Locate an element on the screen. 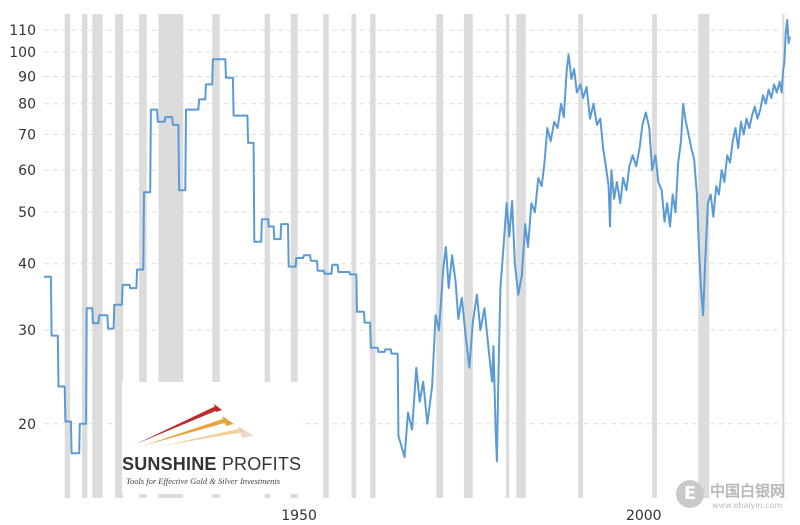 The image size is (800, 525). y-tick-label: 70 is located at coordinates (27, 136).